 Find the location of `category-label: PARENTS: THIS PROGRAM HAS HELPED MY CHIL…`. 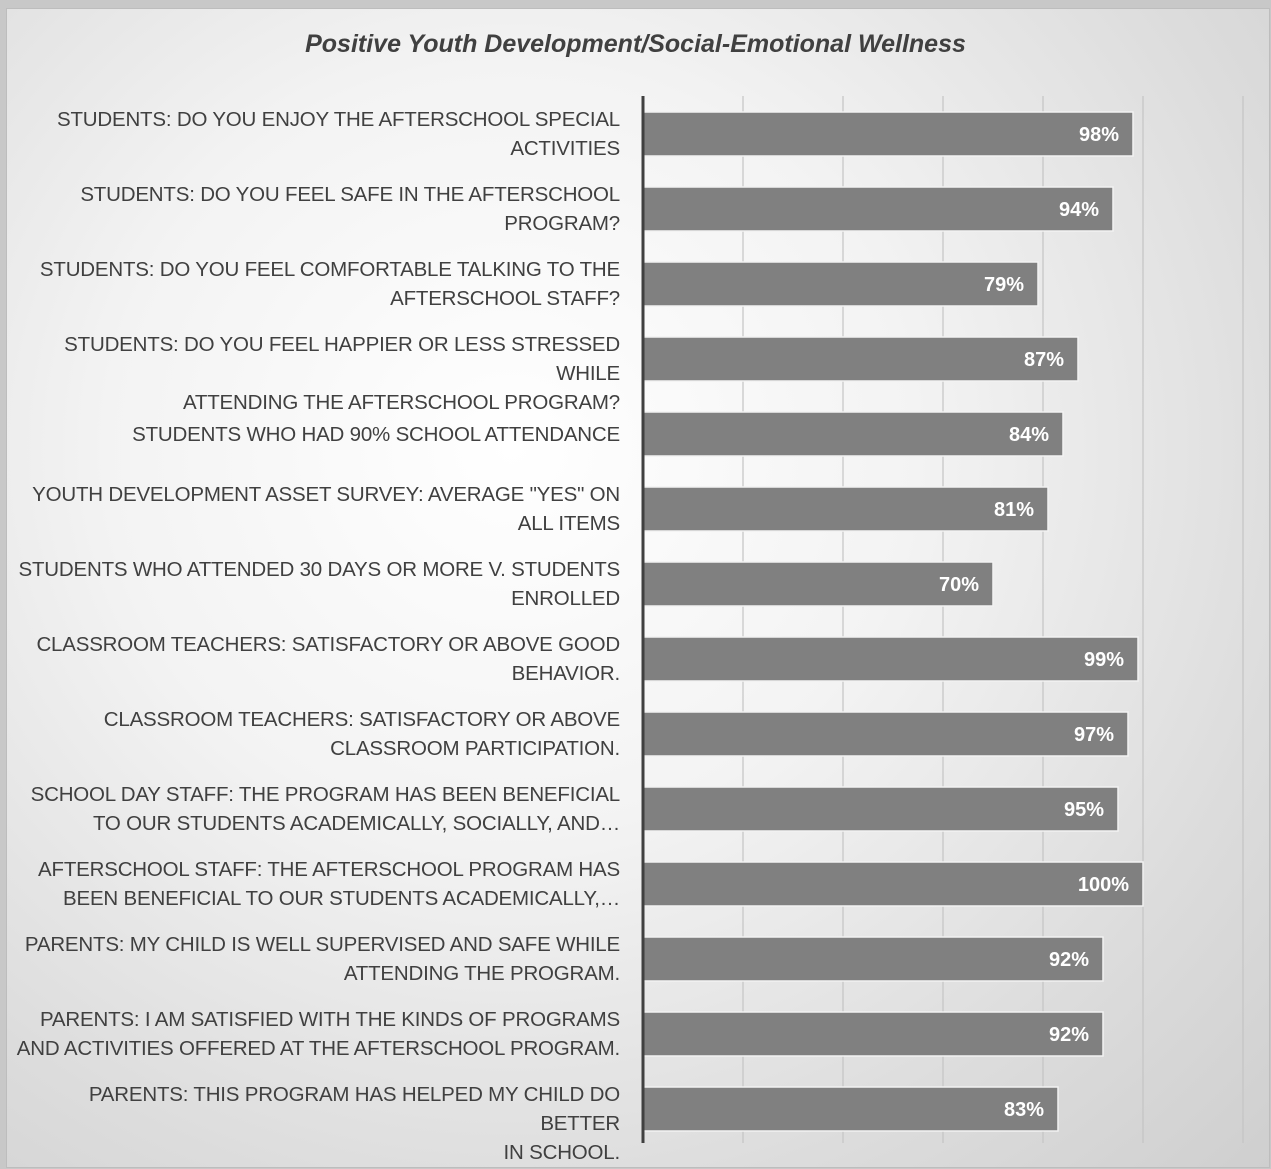

category-label: PARENTS: THIS PROGRAM HAS HELPED MY CHIL… is located at coordinates (317, 1123).